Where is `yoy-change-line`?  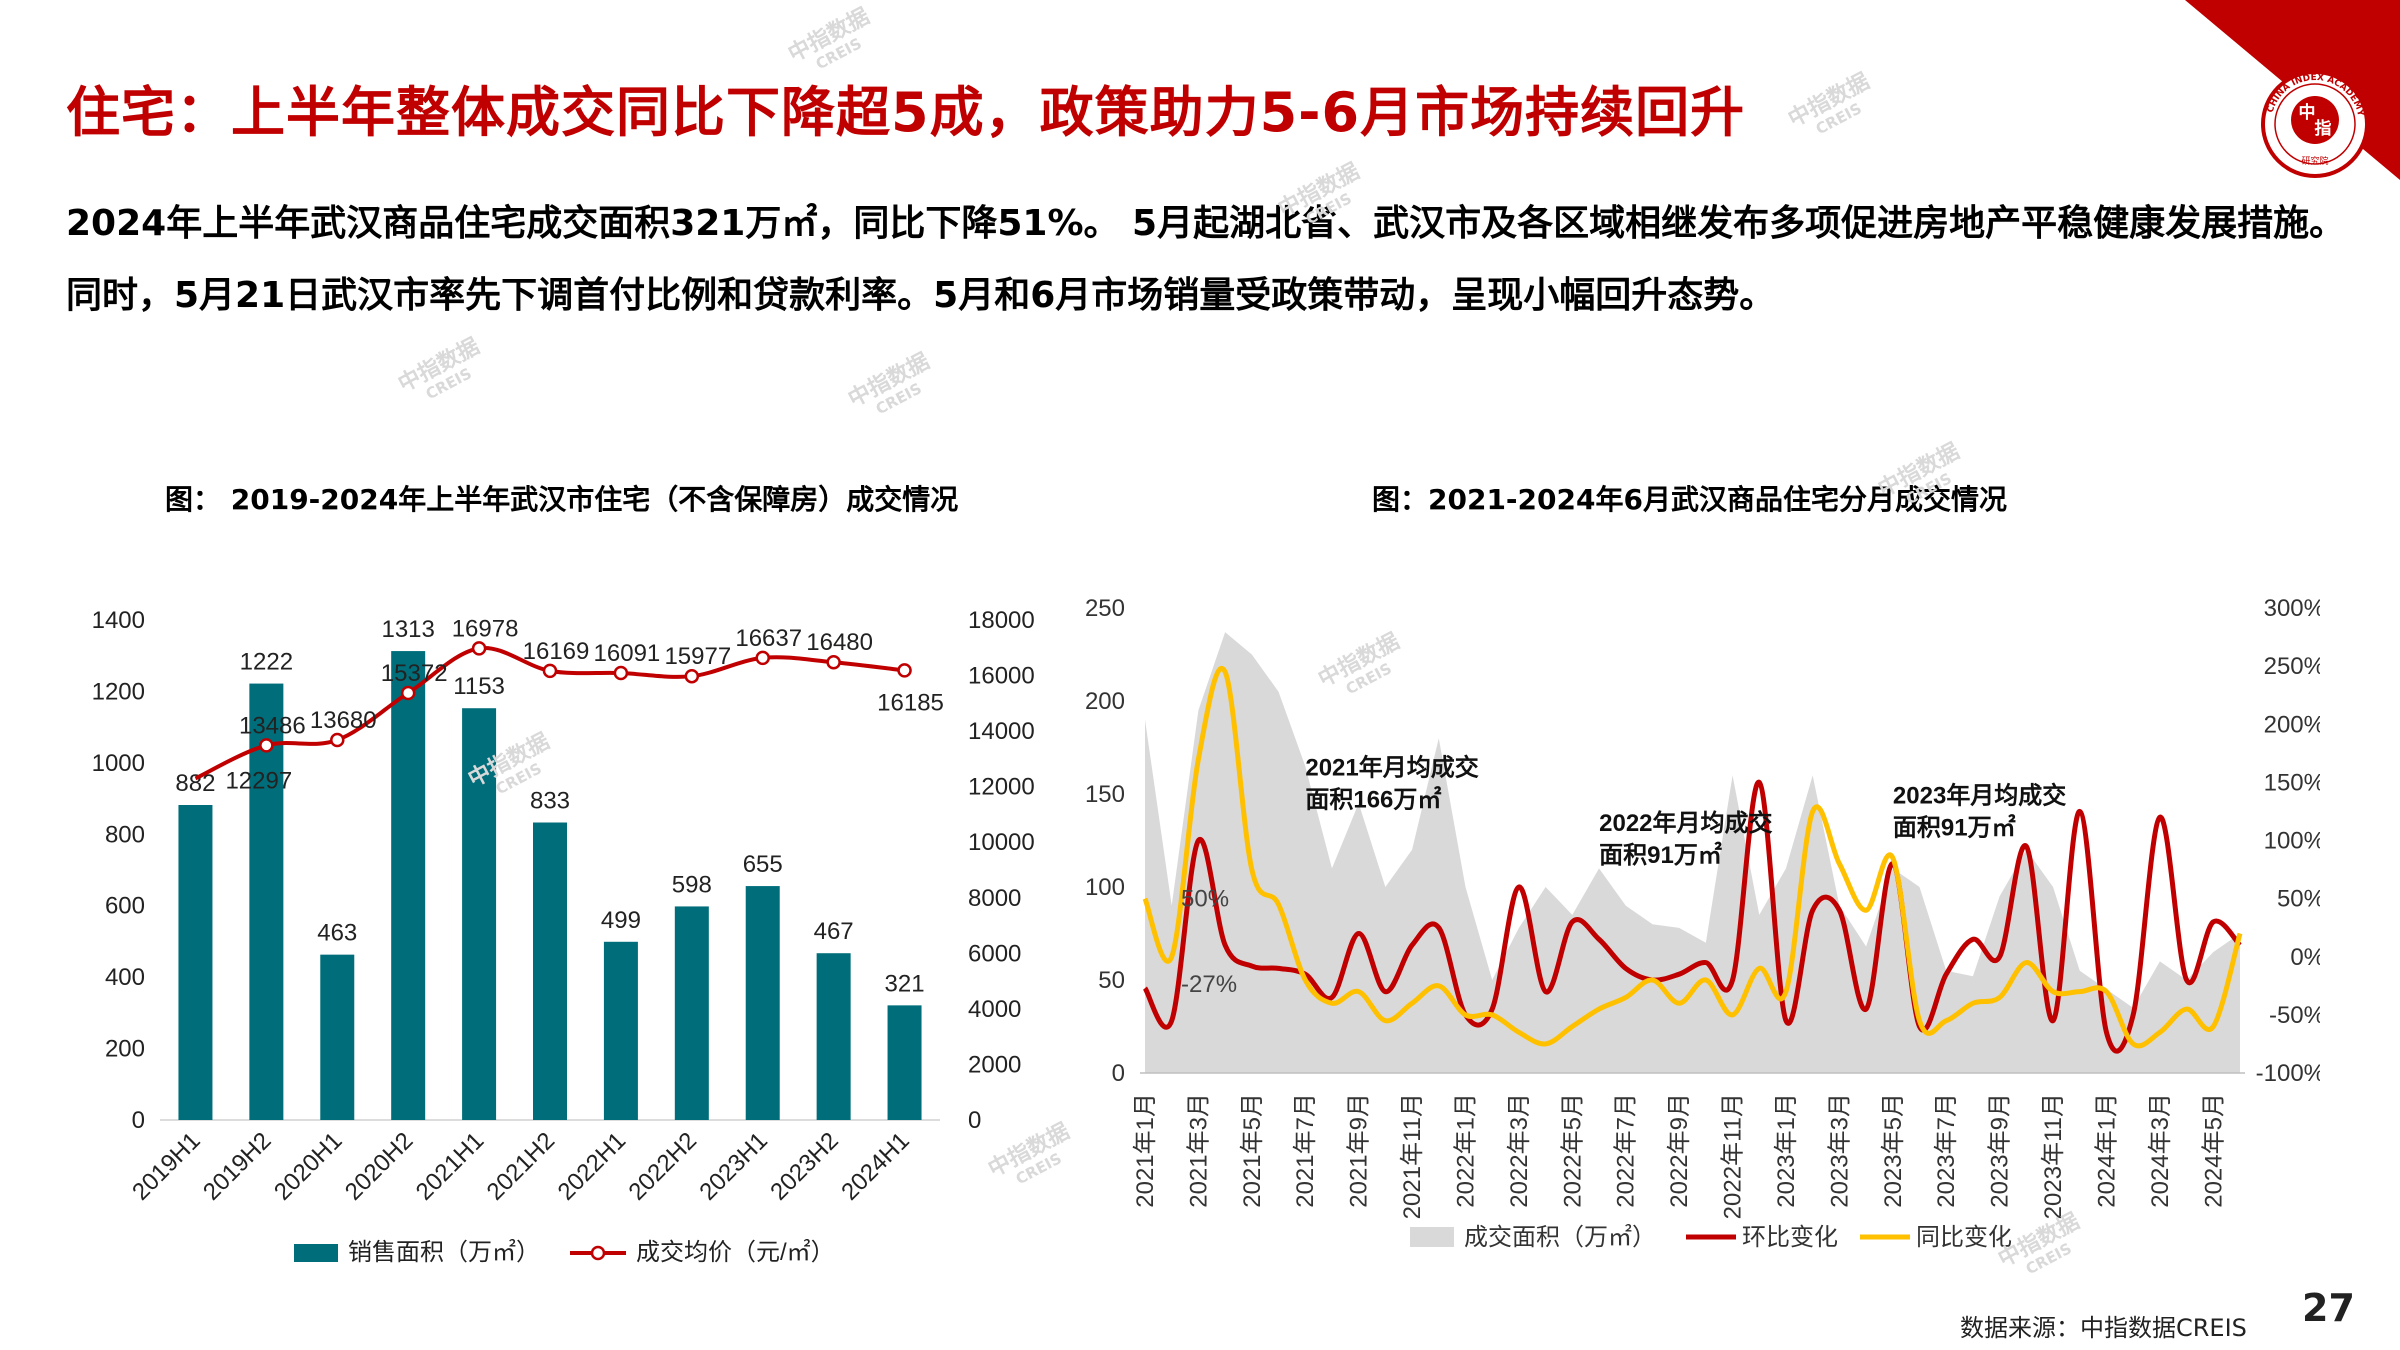
yoy-change-line is located at coordinates (1692, 857).